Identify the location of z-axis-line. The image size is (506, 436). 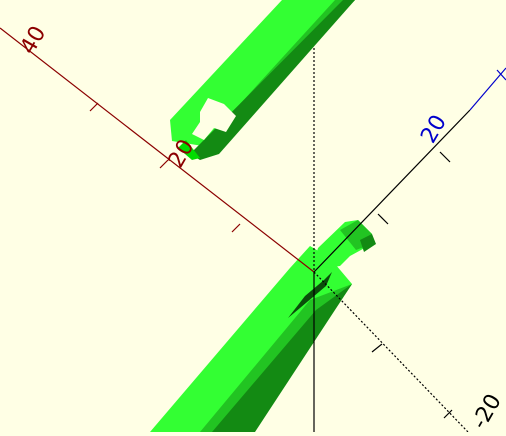
(487, 89).